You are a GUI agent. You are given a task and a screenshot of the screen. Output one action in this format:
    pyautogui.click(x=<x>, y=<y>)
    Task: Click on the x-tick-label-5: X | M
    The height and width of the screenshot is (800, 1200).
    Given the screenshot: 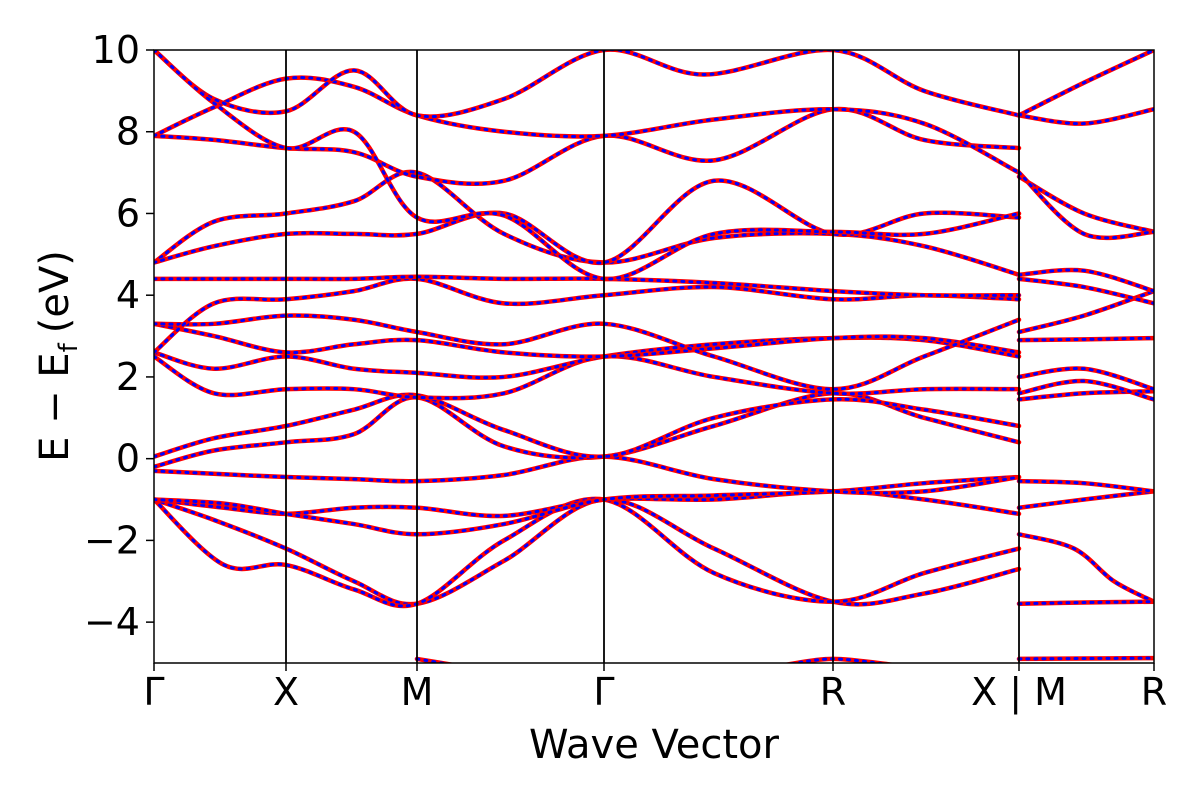 What is the action you would take?
    pyautogui.click(x=1019, y=692)
    